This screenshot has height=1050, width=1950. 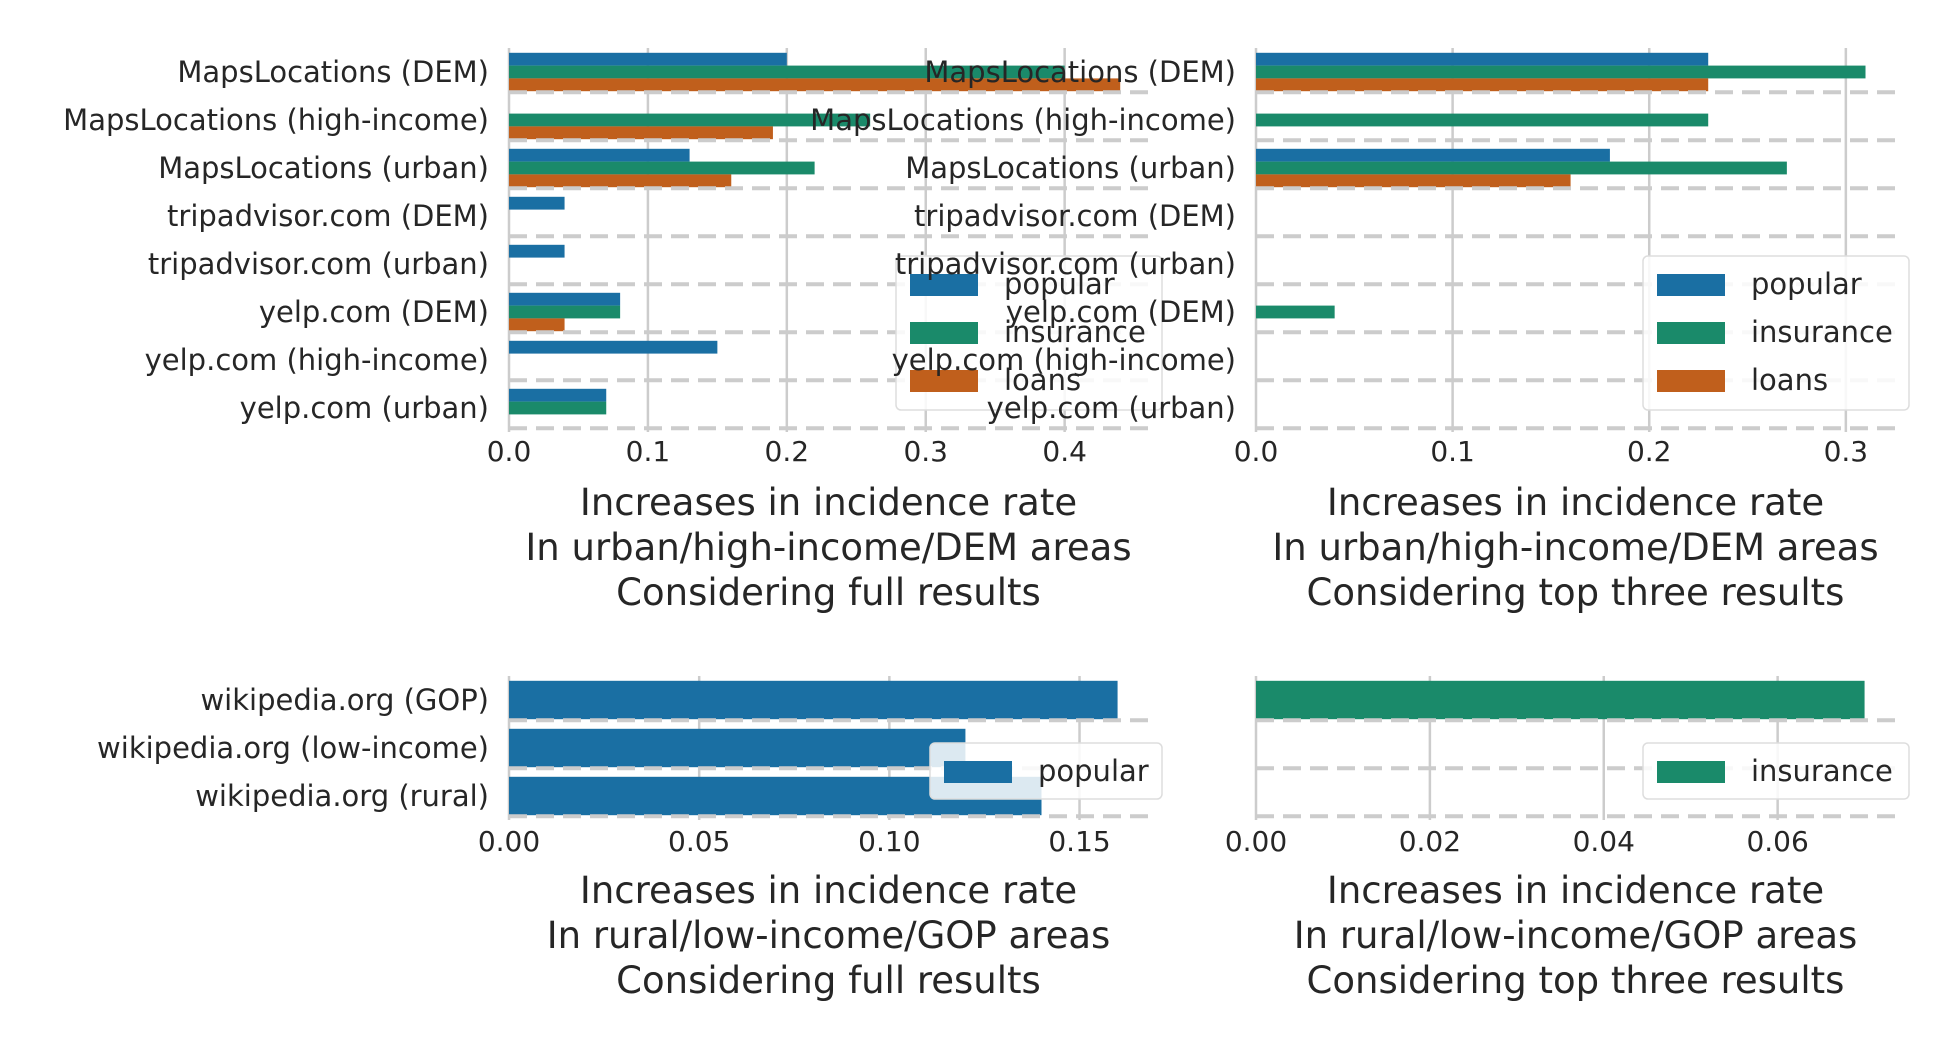 What do you see at coordinates (1079, 841) in the screenshot?
I see `x-tick-label: 0.15` at bounding box center [1079, 841].